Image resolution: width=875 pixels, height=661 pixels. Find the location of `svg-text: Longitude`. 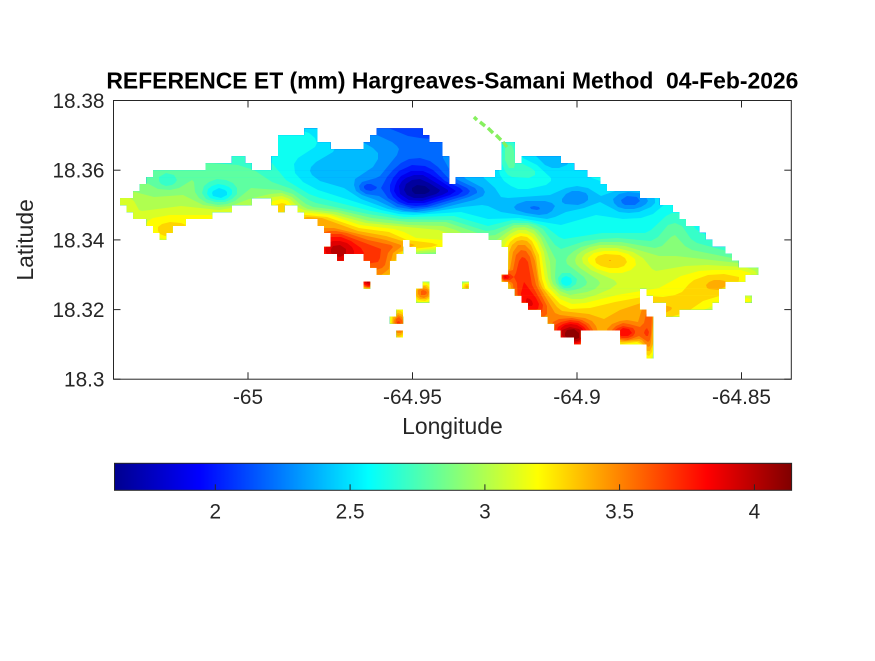

svg-text: Longitude is located at coordinates (452, 426).